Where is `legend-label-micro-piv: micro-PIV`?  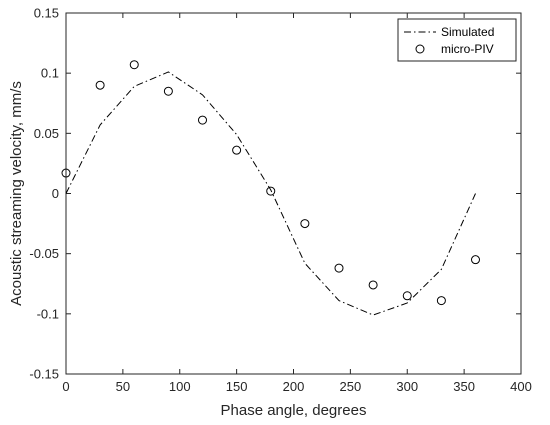
legend-label-micro-piv: micro-PIV is located at coordinates (467, 49).